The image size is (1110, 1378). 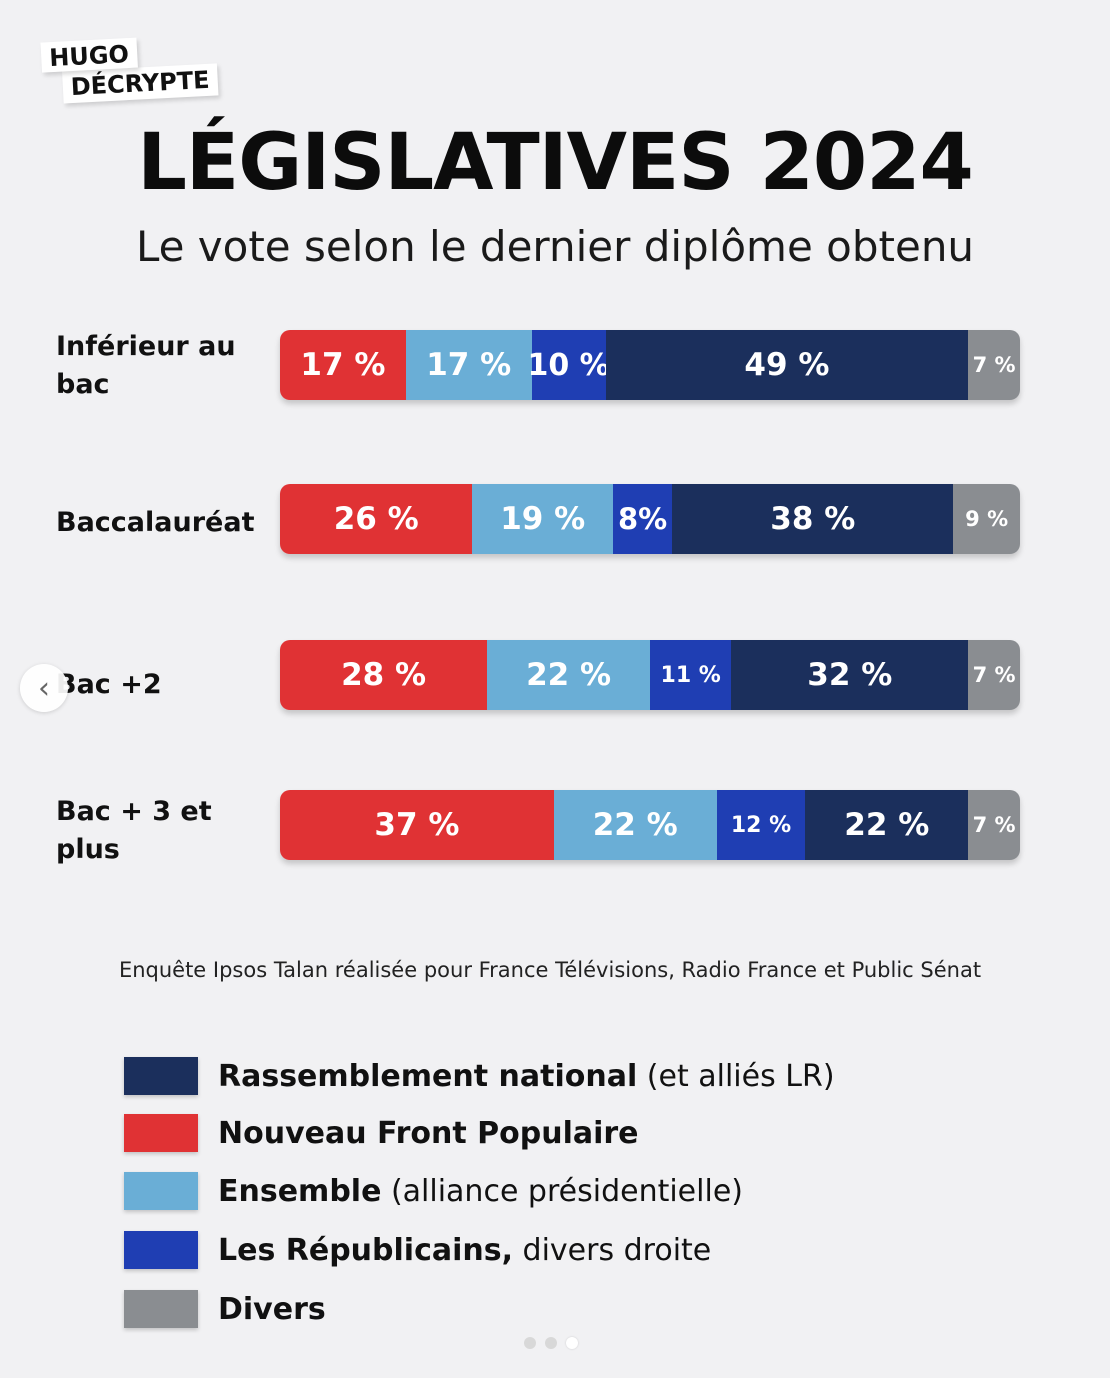 I want to click on stacked-bar-row: 28 % 22 % 11 % 32 % 7 %, so click(x=650, y=675).